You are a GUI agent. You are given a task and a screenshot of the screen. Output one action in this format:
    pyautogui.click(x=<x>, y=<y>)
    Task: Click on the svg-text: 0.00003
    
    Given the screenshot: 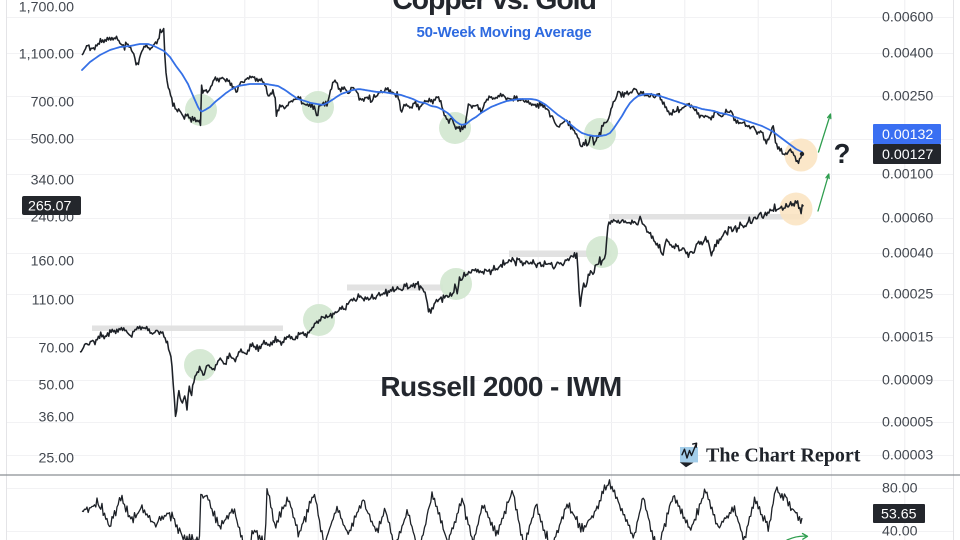 What is the action you would take?
    pyautogui.click(x=907, y=456)
    